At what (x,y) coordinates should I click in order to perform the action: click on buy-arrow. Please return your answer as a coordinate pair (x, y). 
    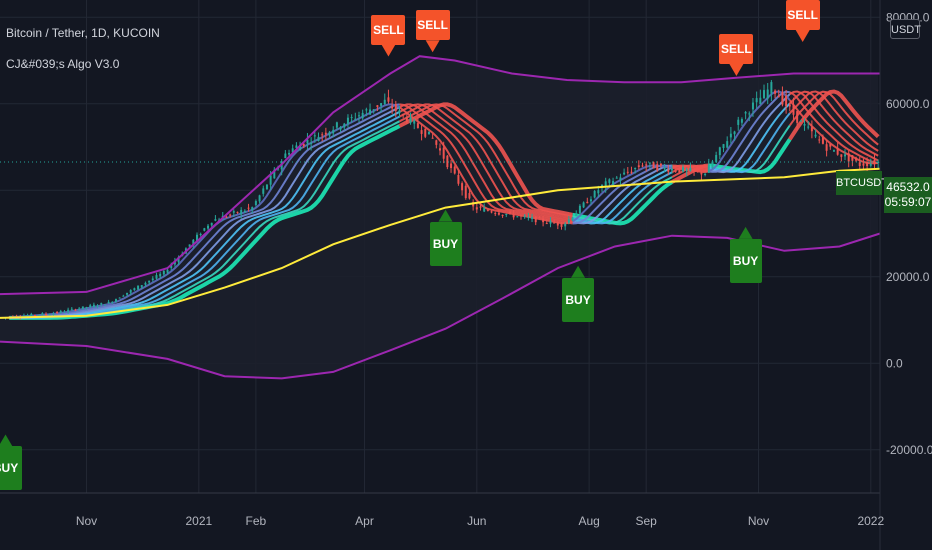
    Looking at the image, I should click on (745, 232).